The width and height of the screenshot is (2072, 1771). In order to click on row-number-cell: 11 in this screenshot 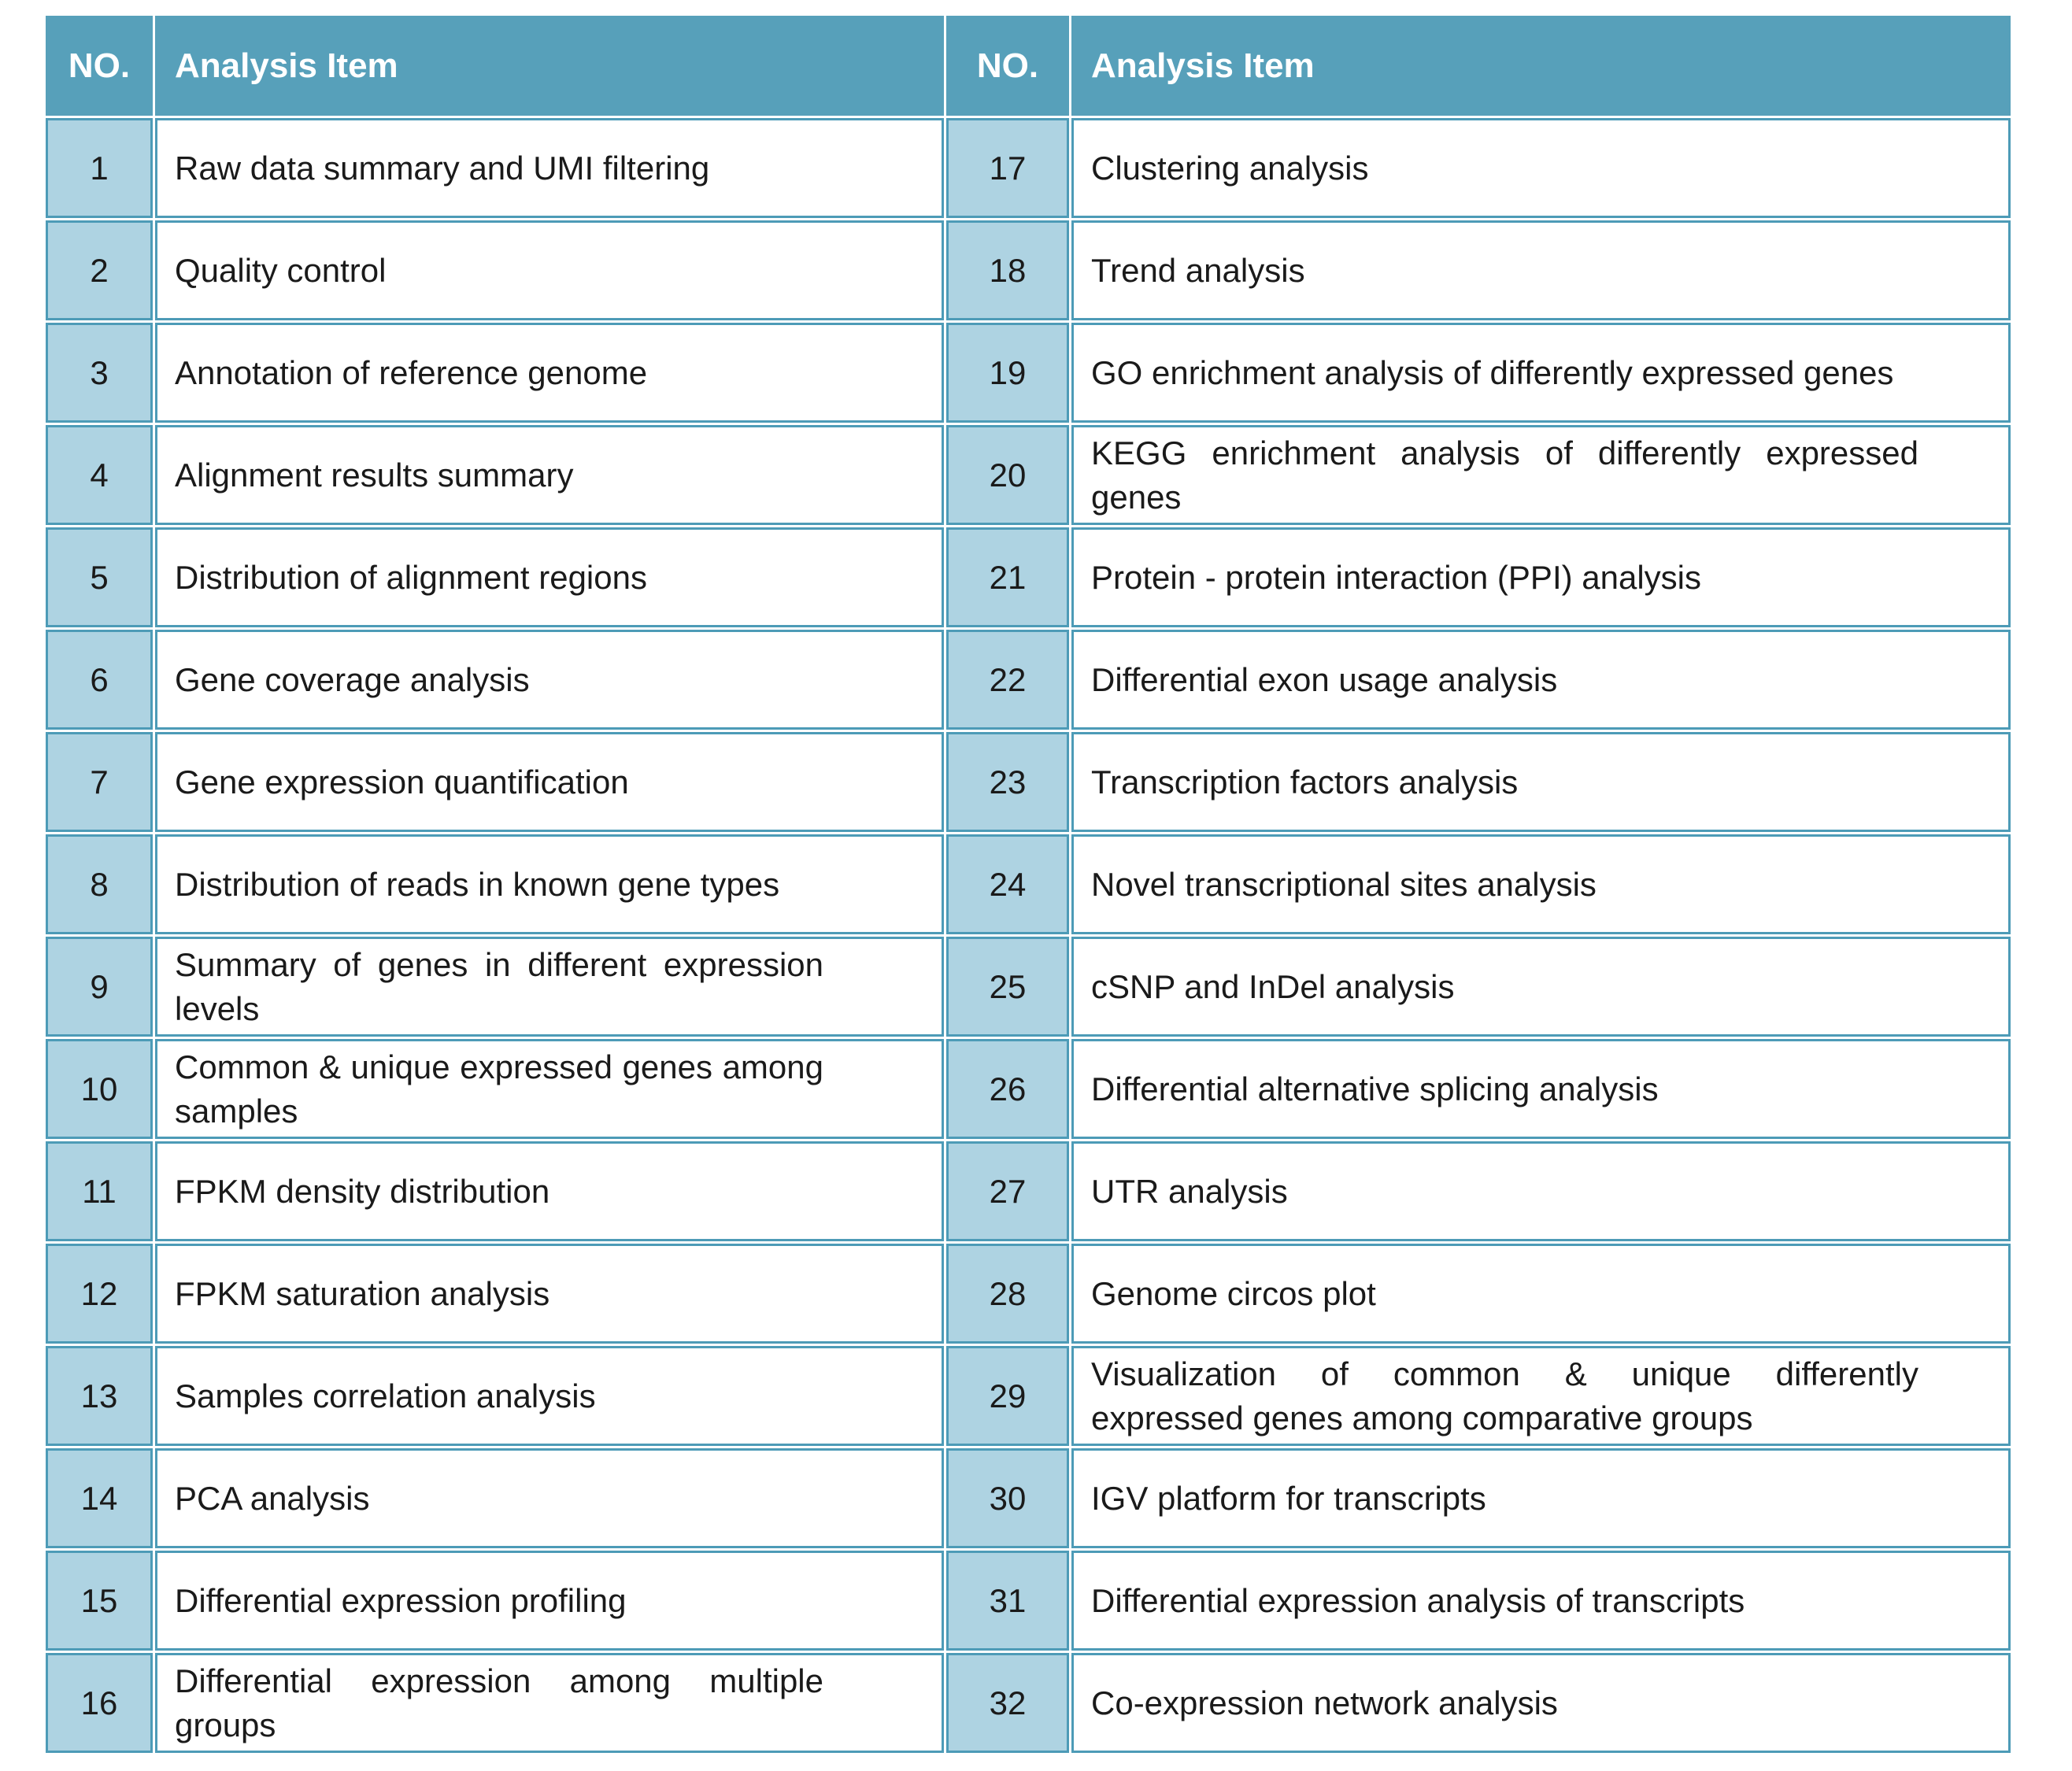, I will do `click(99, 1191)`.